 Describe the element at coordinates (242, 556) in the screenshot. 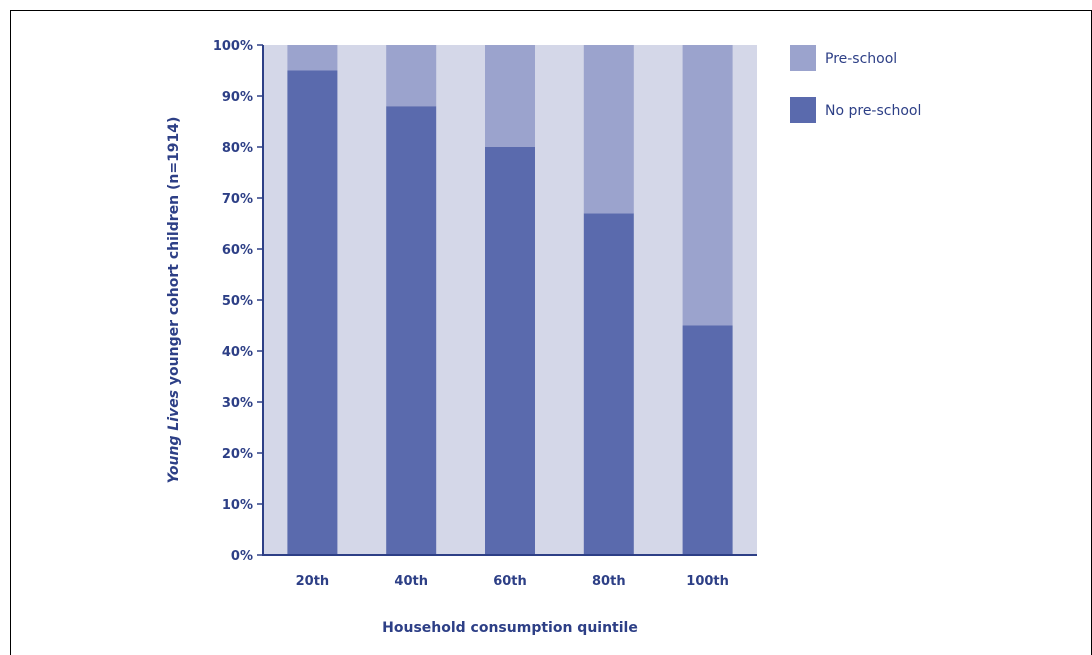

I see `y-tick-label: 0%` at that location.